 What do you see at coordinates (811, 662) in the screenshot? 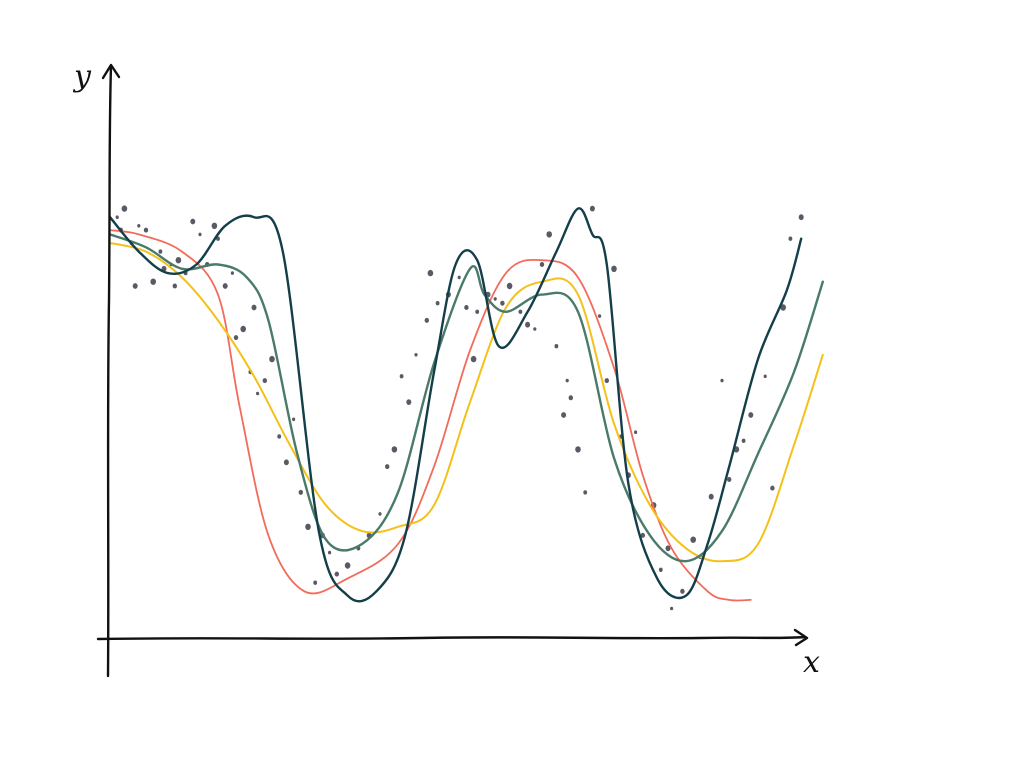
I see `x-axis-label: x` at bounding box center [811, 662].